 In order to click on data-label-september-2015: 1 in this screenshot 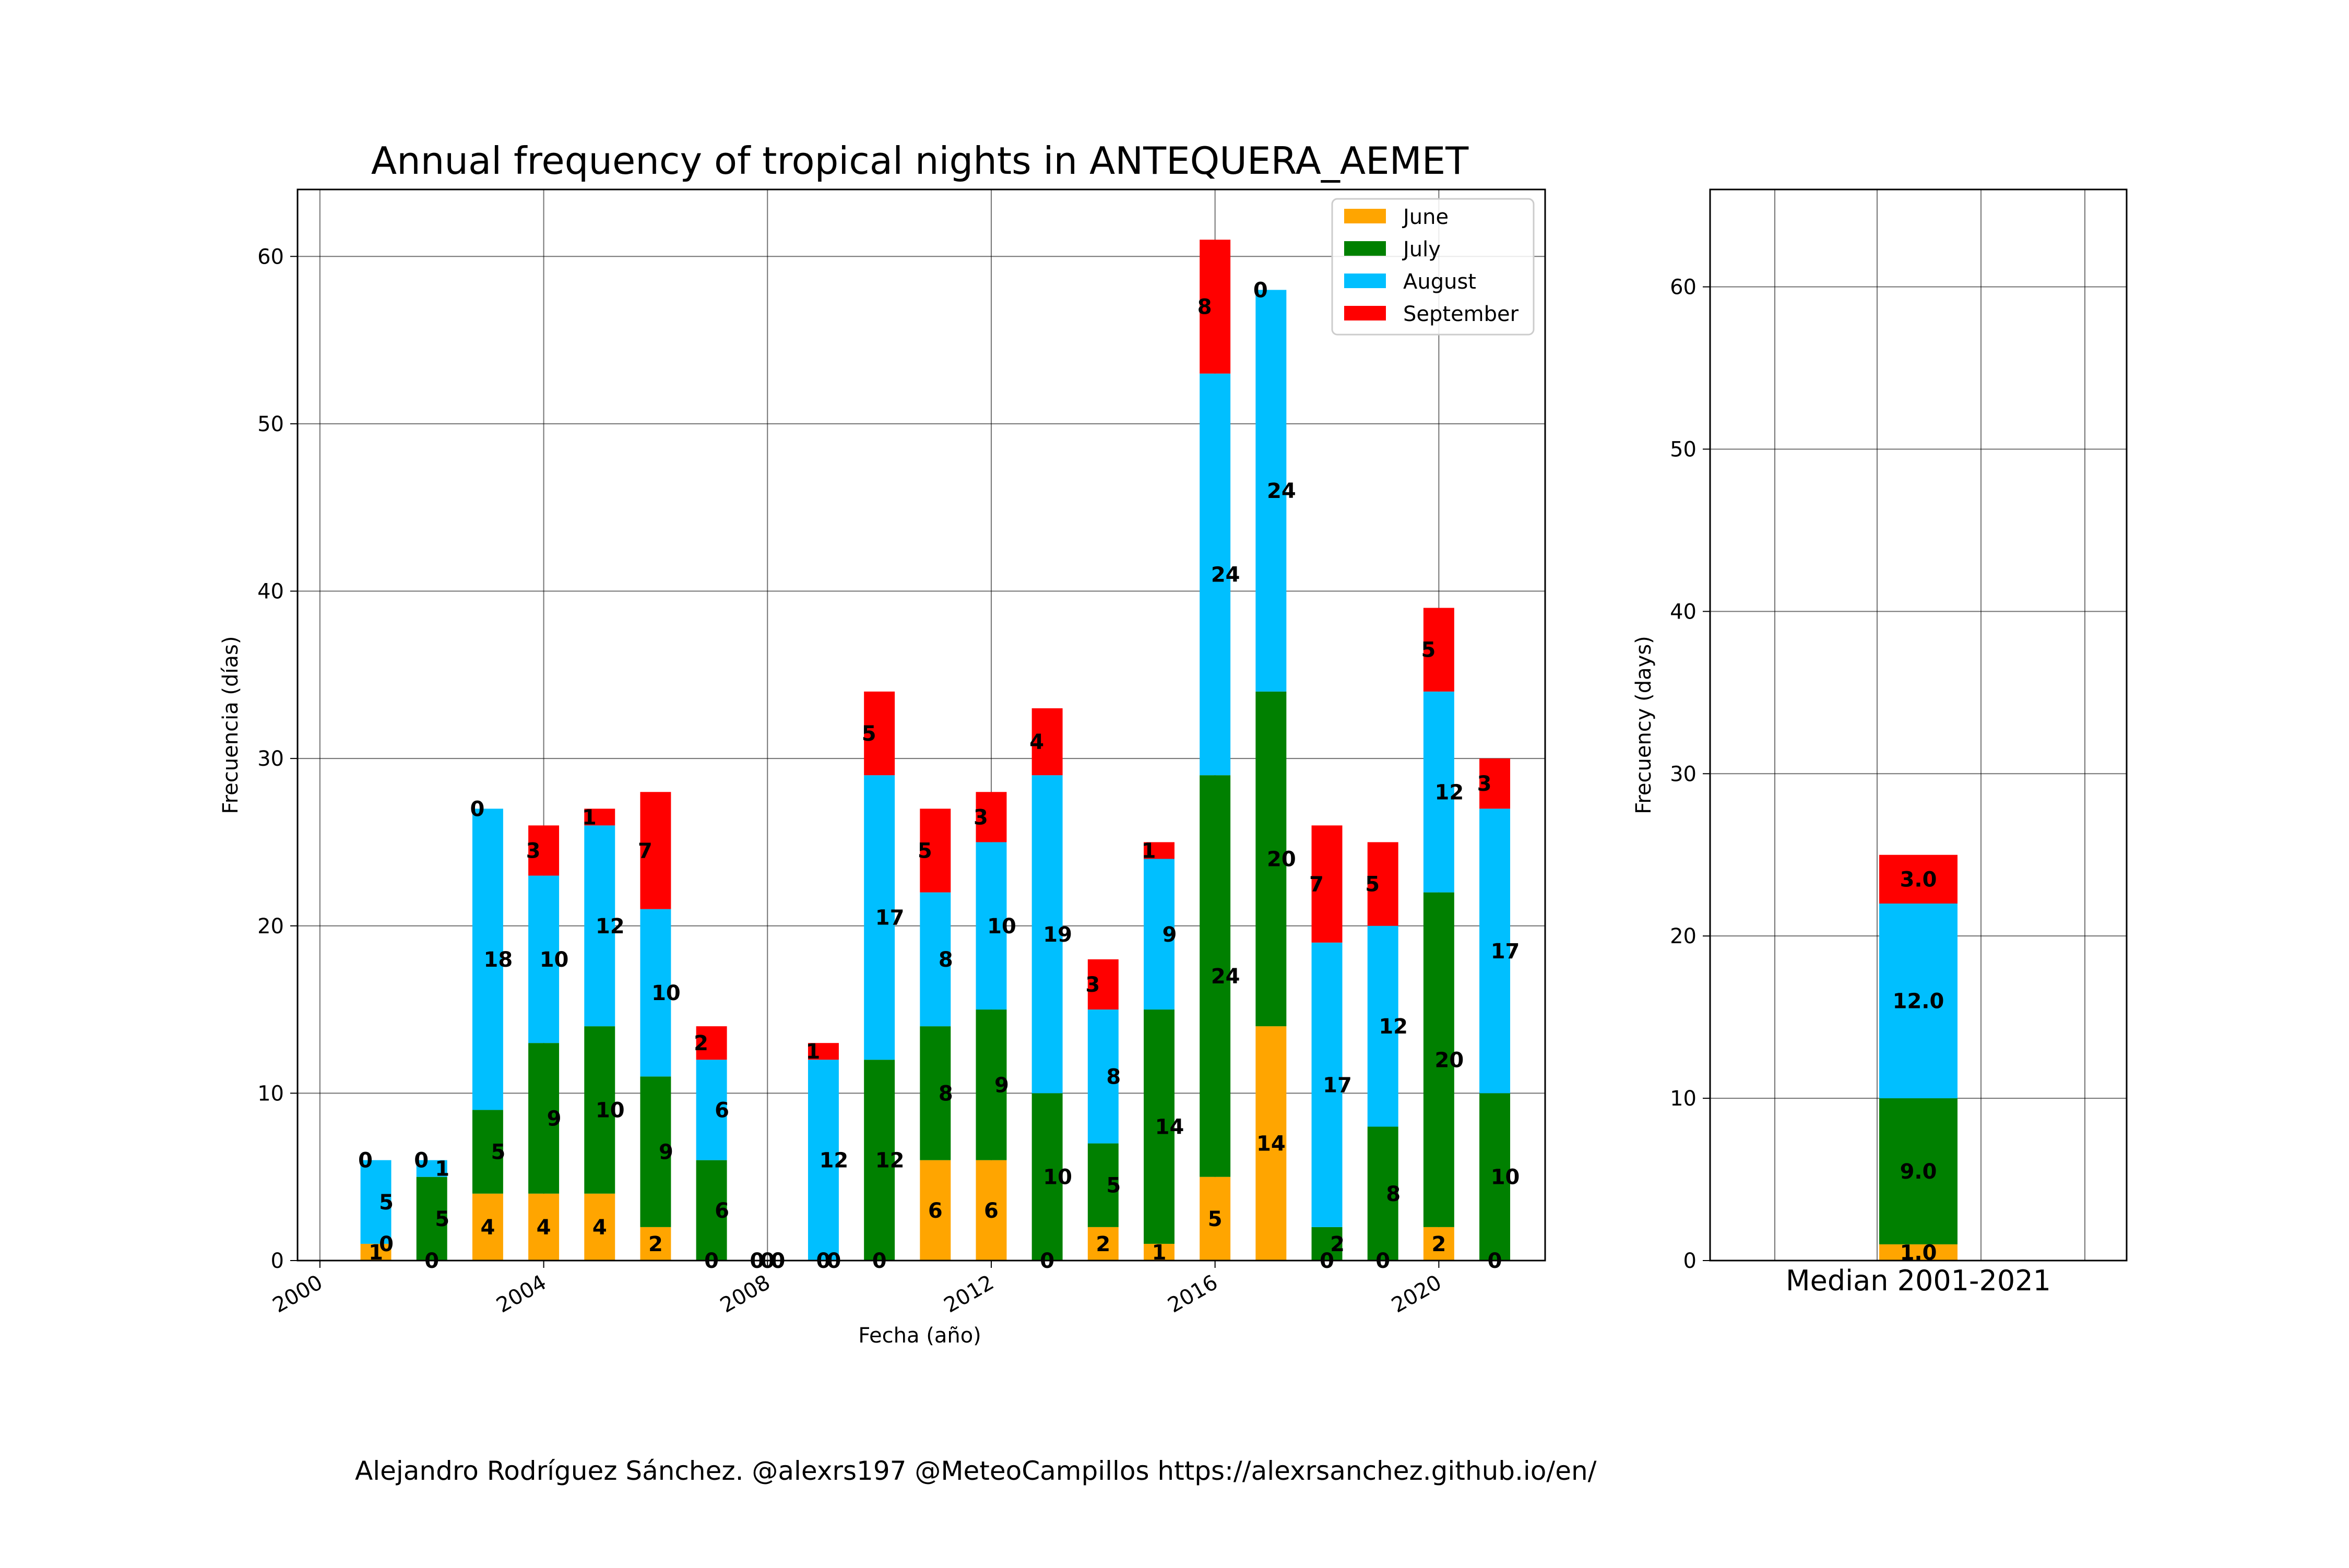, I will do `click(1149, 851)`.